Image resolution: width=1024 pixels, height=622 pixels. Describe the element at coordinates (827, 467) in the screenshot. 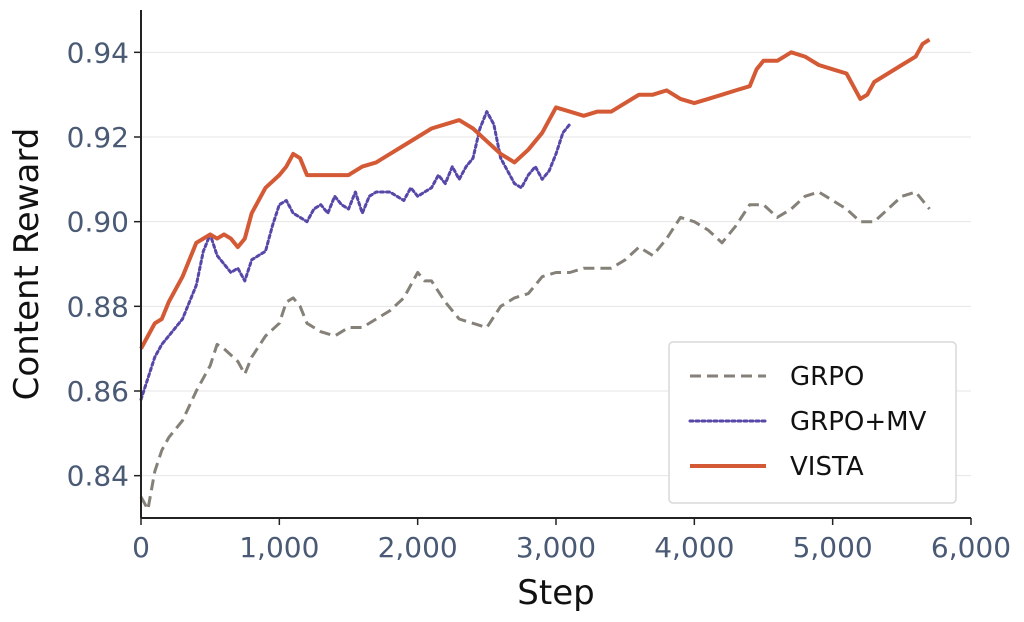

I see `legend-label-vista: VISTA` at that location.